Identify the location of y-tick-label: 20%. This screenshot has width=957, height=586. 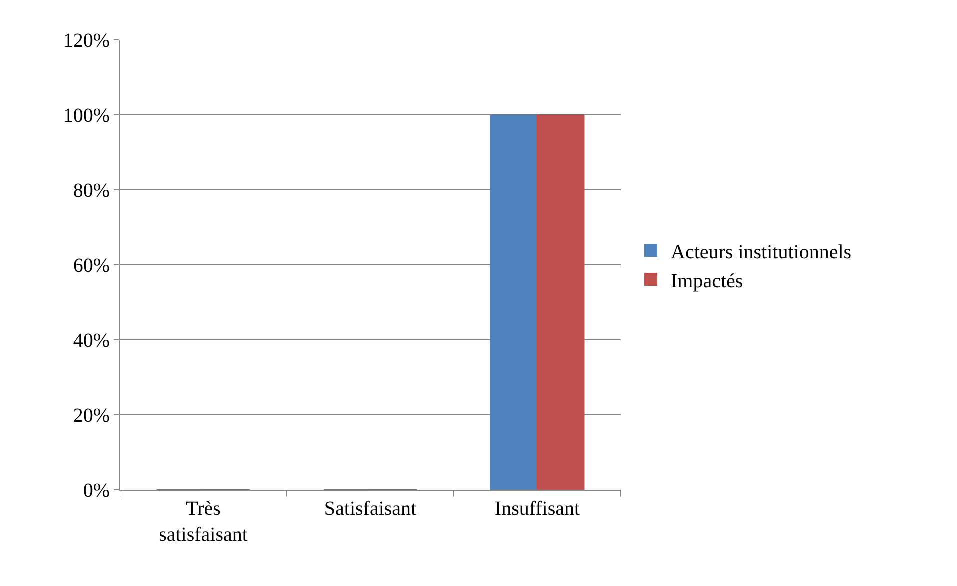
(91, 416).